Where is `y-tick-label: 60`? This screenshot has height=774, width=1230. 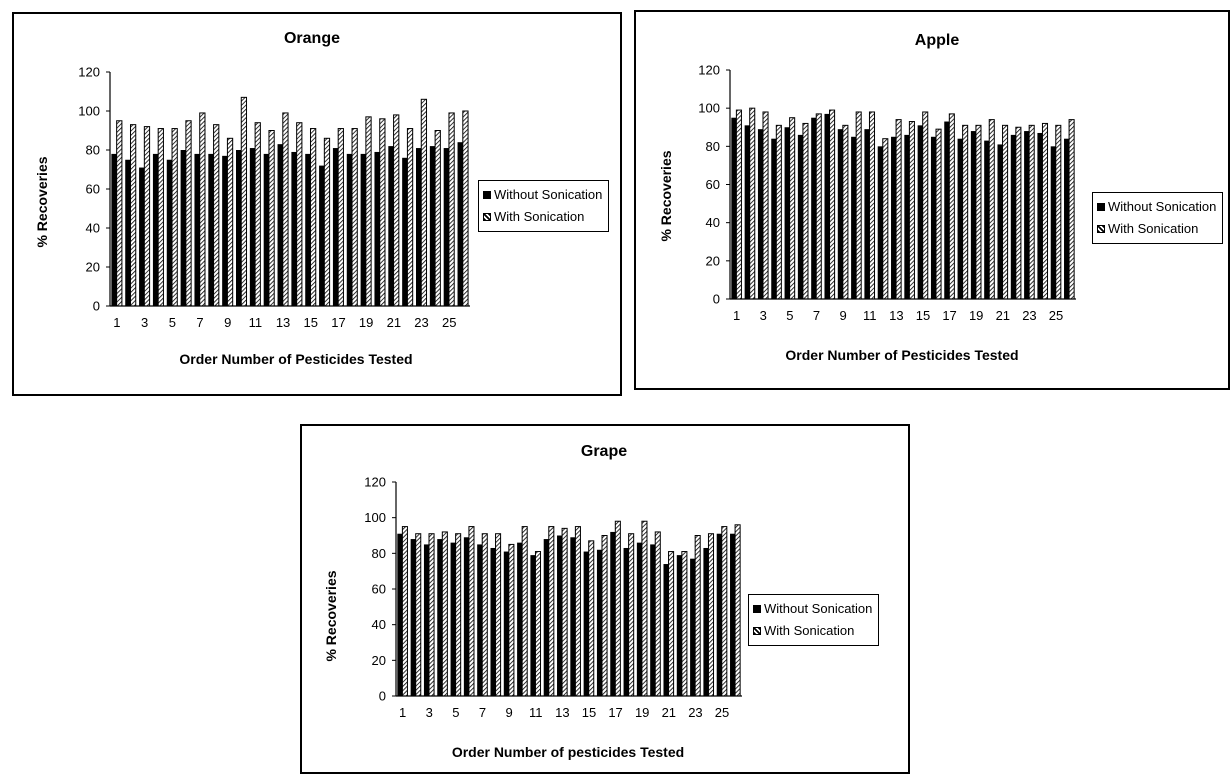
y-tick-label: 60 is located at coordinates (93, 189).